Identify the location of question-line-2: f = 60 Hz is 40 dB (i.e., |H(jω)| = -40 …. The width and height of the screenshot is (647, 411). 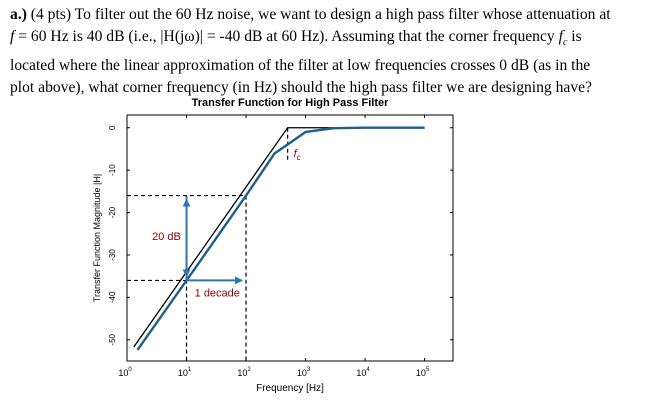
(325, 40).